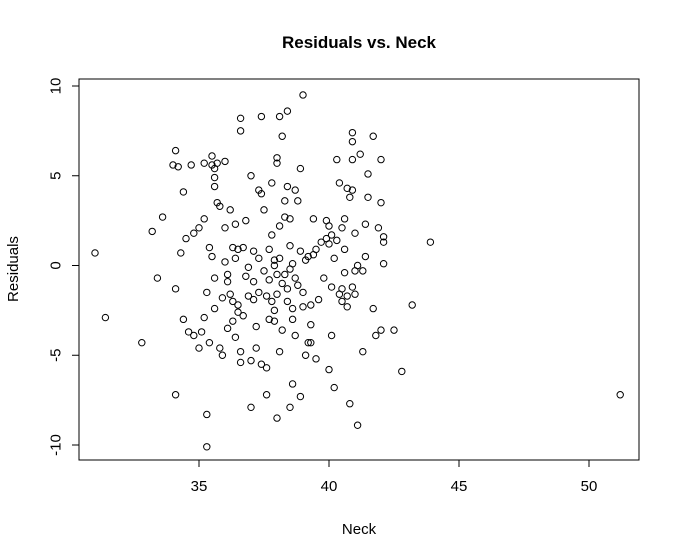  I want to click on chart-title: Residuals vs. Neck, so click(359, 42).